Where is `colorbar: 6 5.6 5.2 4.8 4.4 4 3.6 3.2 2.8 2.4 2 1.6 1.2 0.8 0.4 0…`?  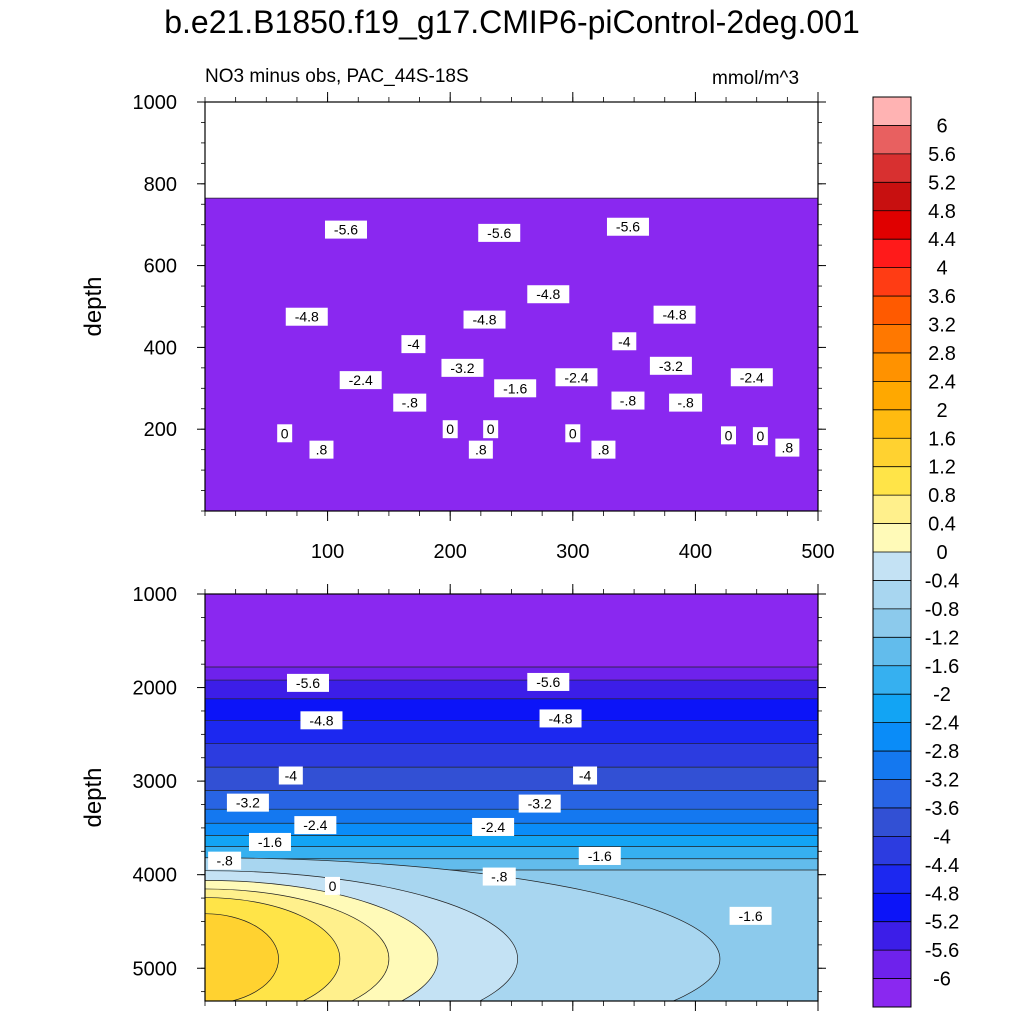 colorbar: 6 5.6 5.2 4.8 4.4 4 3.6 3.2 2.8 2.4 2 1.6 1.2 0.8 0.4 0… is located at coordinates (915, 552).